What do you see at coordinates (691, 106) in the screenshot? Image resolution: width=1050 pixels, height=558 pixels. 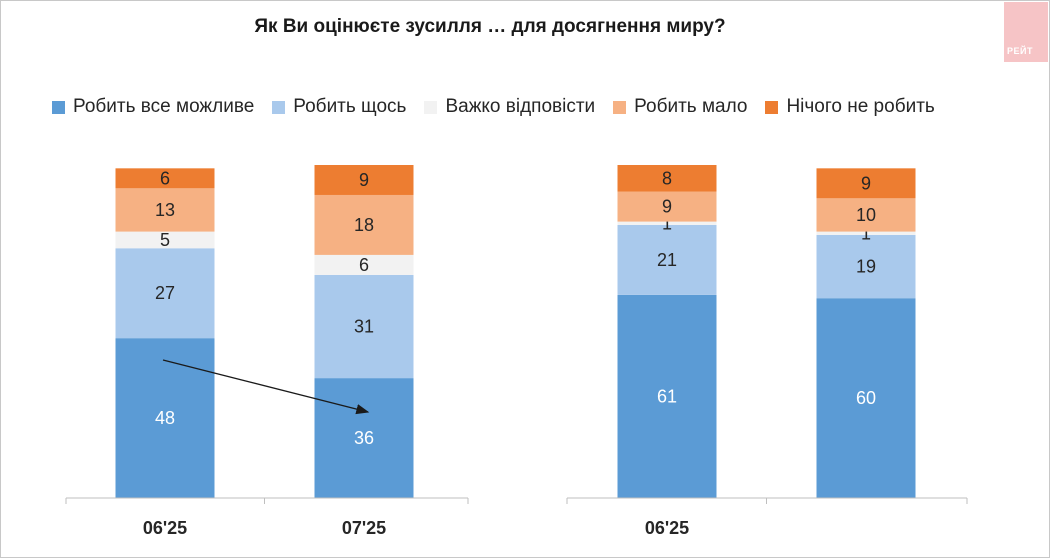 I see `legend-label: Робить мало` at bounding box center [691, 106].